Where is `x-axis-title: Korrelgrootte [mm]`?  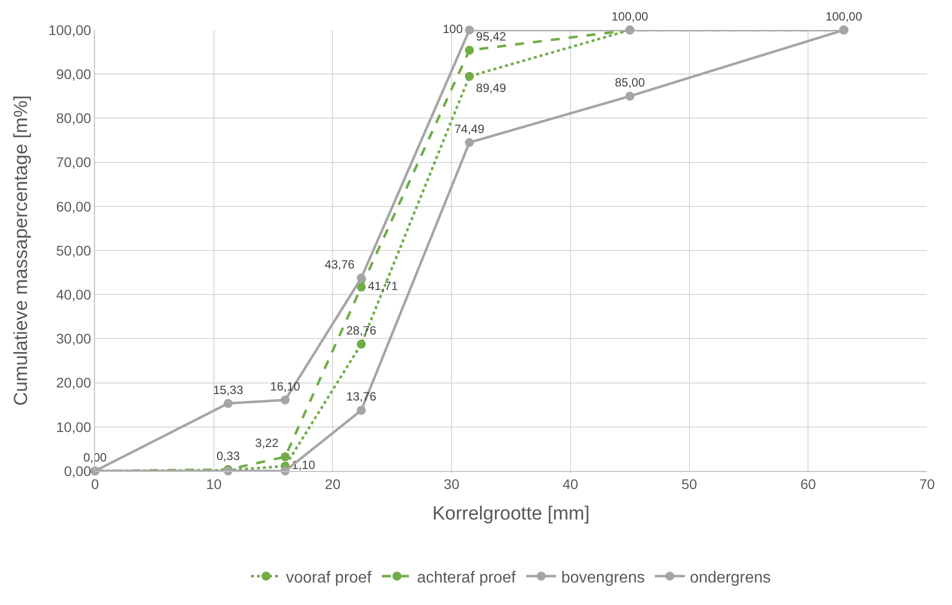 x-axis-title: Korrelgrootte [mm] is located at coordinates (511, 514).